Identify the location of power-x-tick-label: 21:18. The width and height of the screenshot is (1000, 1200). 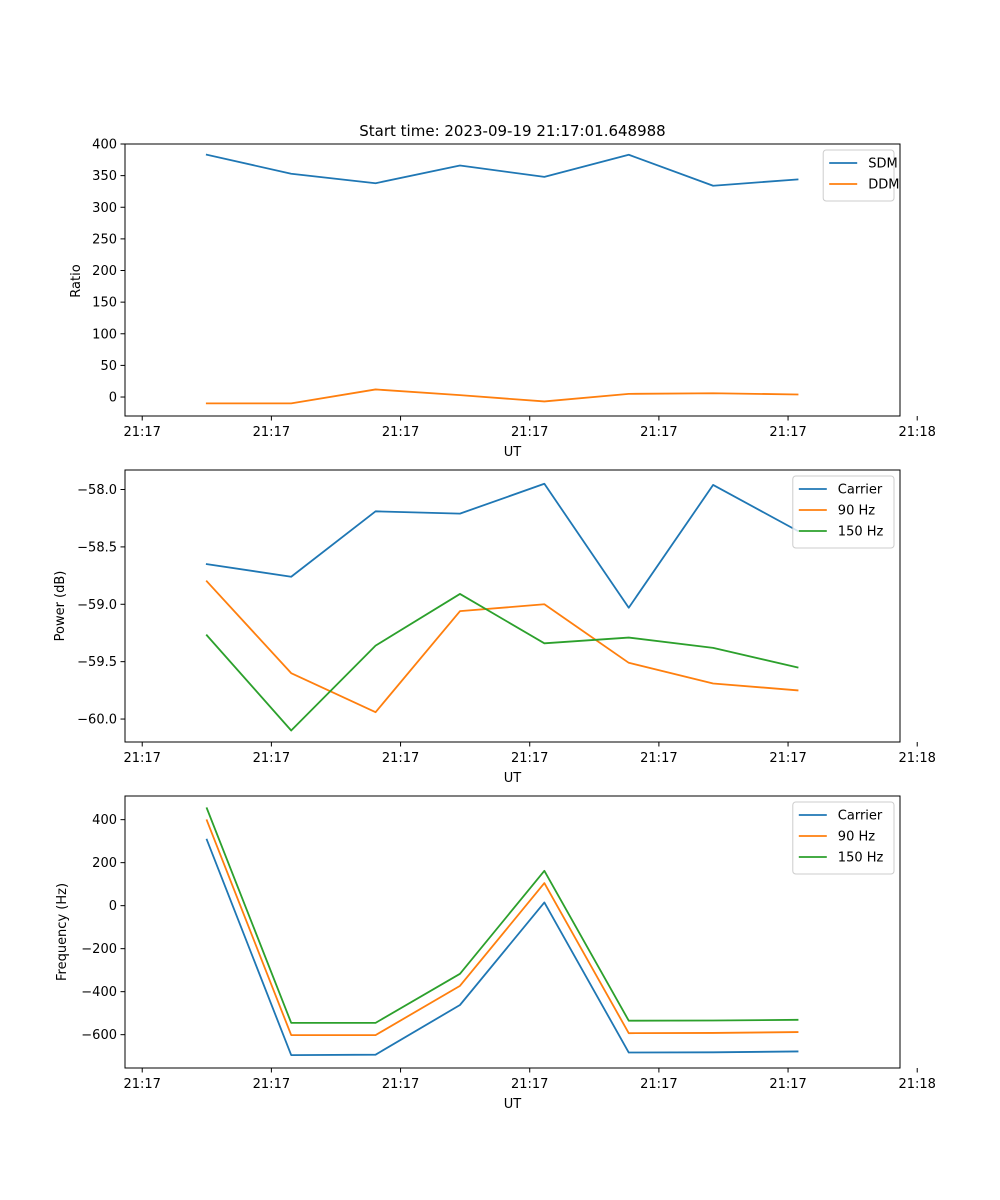
(916, 758).